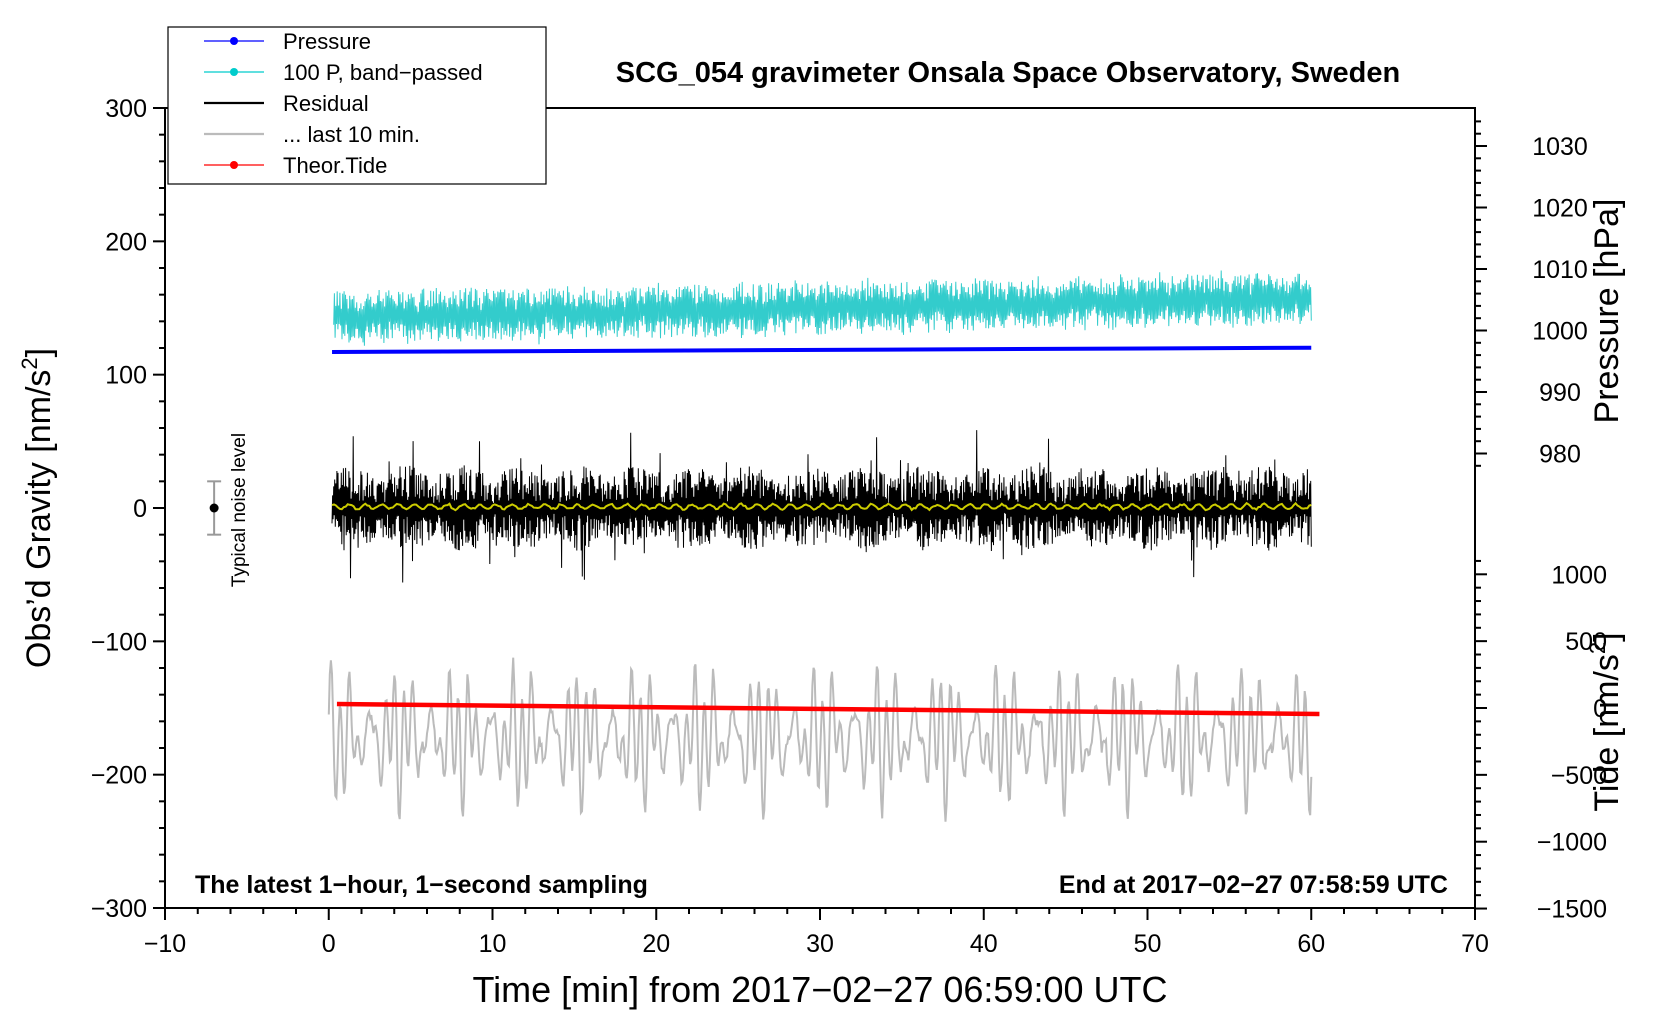 Image resolution: width=1660 pixels, height=1020 pixels. What do you see at coordinates (984, 944) in the screenshot?
I see `x-tick-label: 40` at bounding box center [984, 944].